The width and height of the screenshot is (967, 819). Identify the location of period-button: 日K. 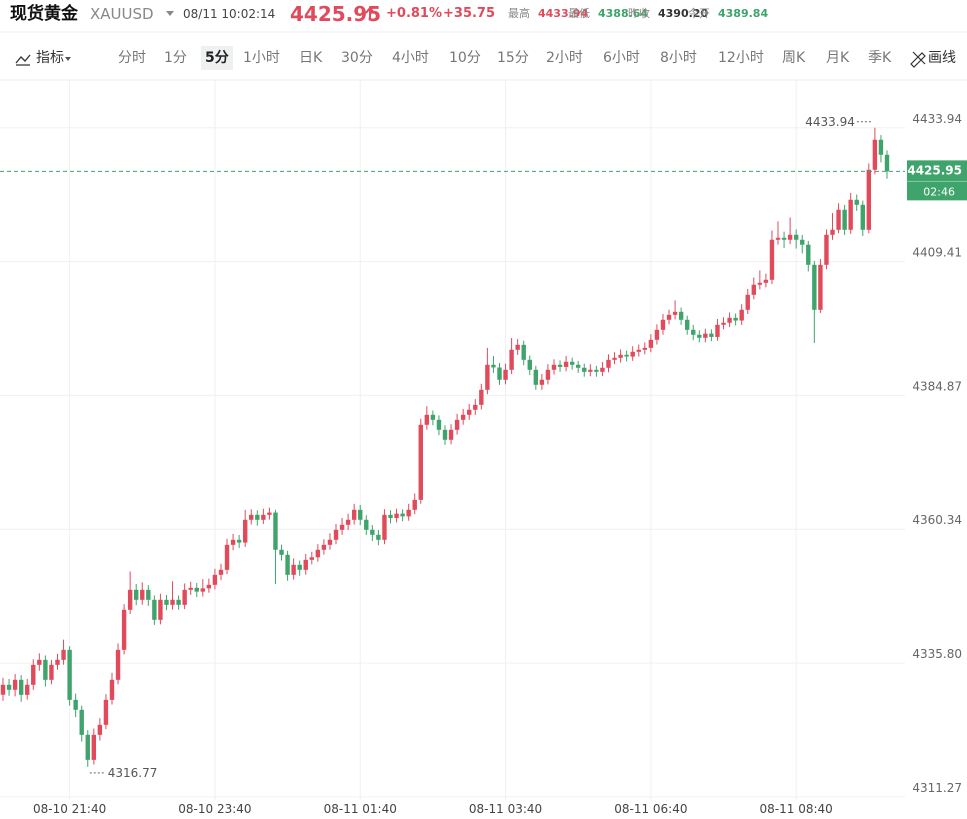
(311, 58).